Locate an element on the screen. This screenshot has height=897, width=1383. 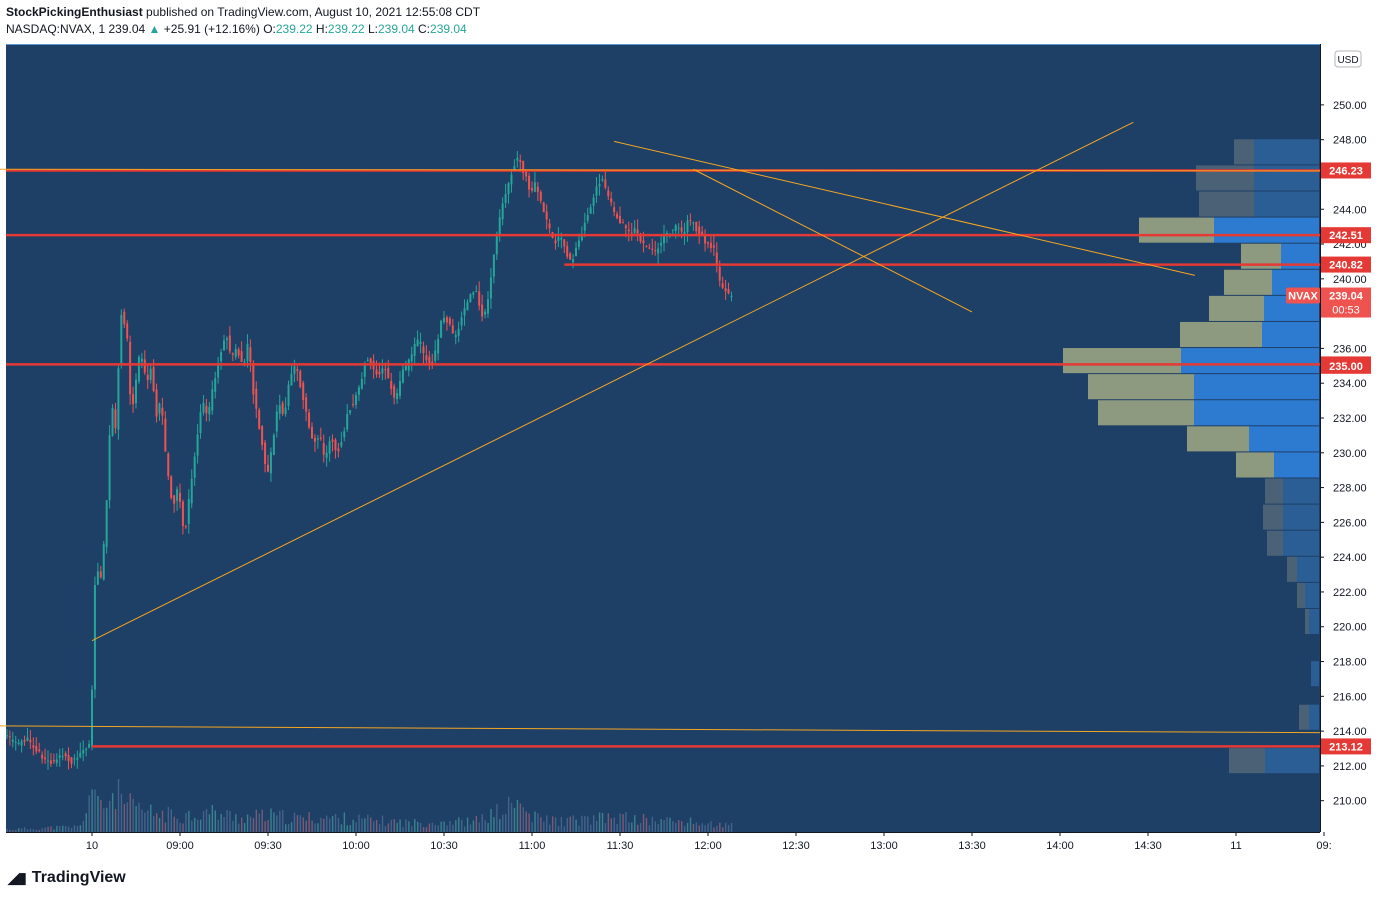
price-tick-label: 226.00 is located at coordinates (1350, 523).